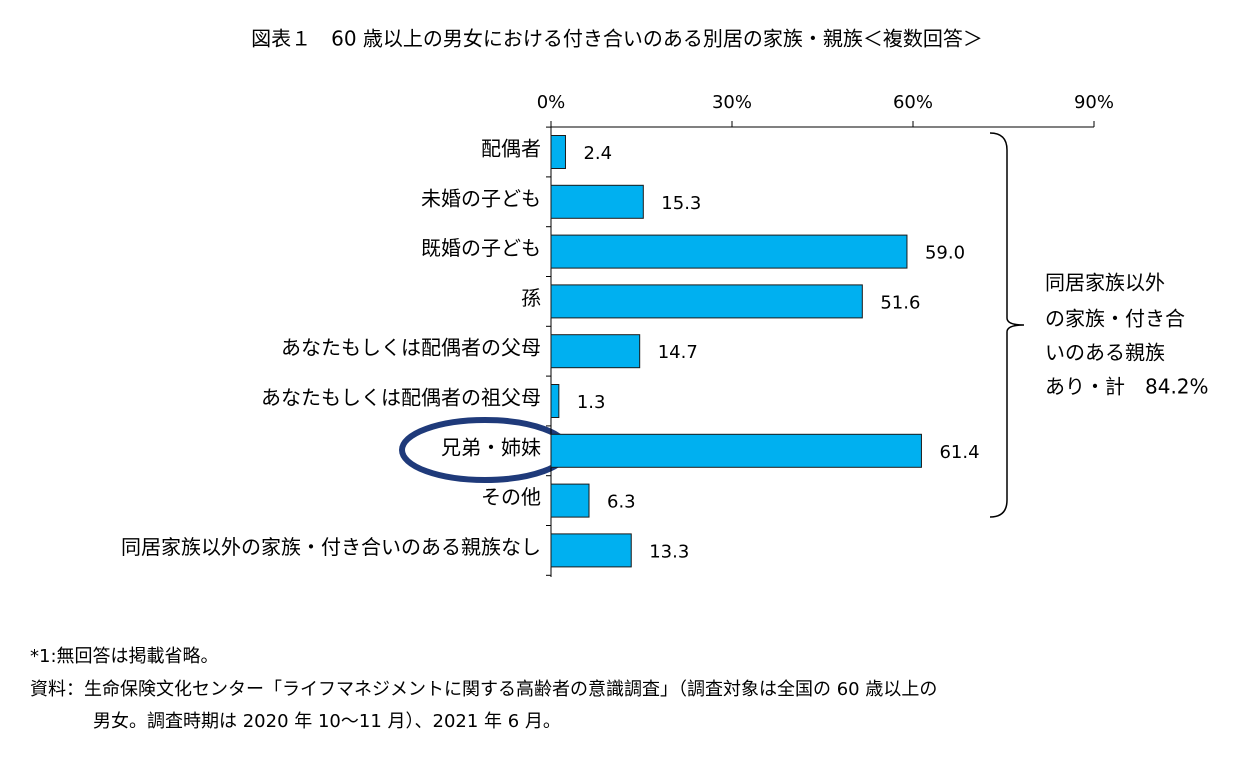 The height and width of the screenshot is (764, 1234). Describe the element at coordinates (531, 298) in the screenshot. I see `y-tick-label: 孫` at that location.